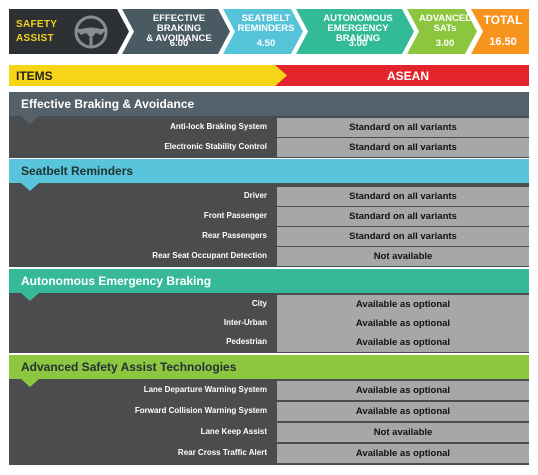 The image size is (538, 475). What do you see at coordinates (445, 28) in the screenshot?
I see `segment-sats-name2: SATs` at bounding box center [445, 28].